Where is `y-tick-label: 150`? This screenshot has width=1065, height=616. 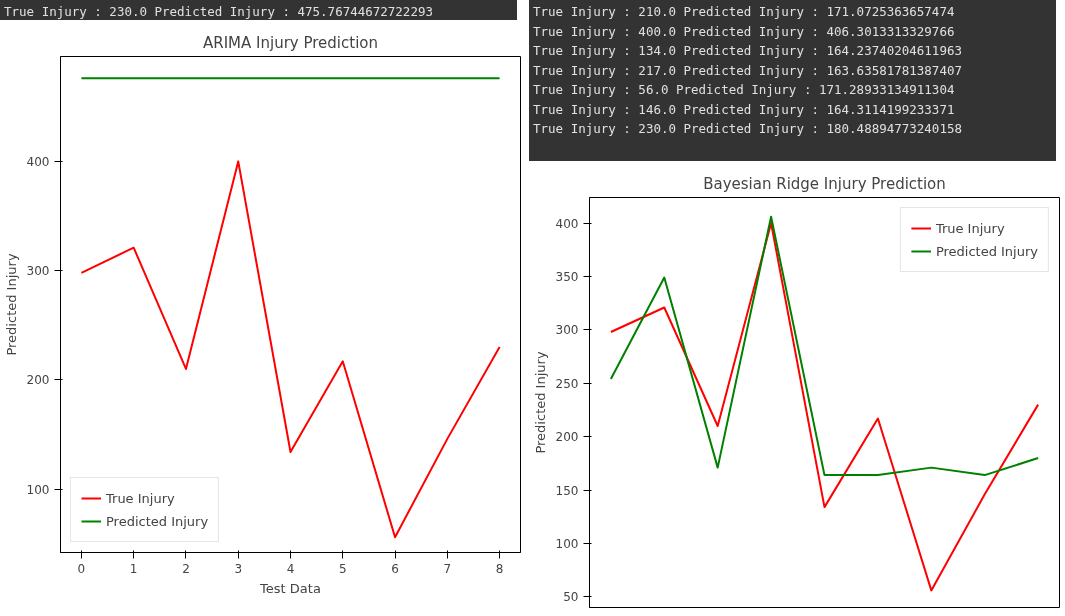 y-tick-label: 150 is located at coordinates (567, 490).